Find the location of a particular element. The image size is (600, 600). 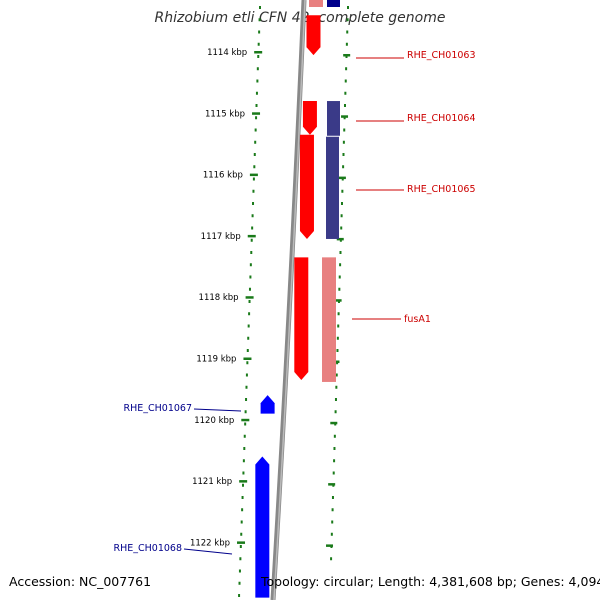

companion-bar-rhe-ch01064 is located at coordinates (333, 118).